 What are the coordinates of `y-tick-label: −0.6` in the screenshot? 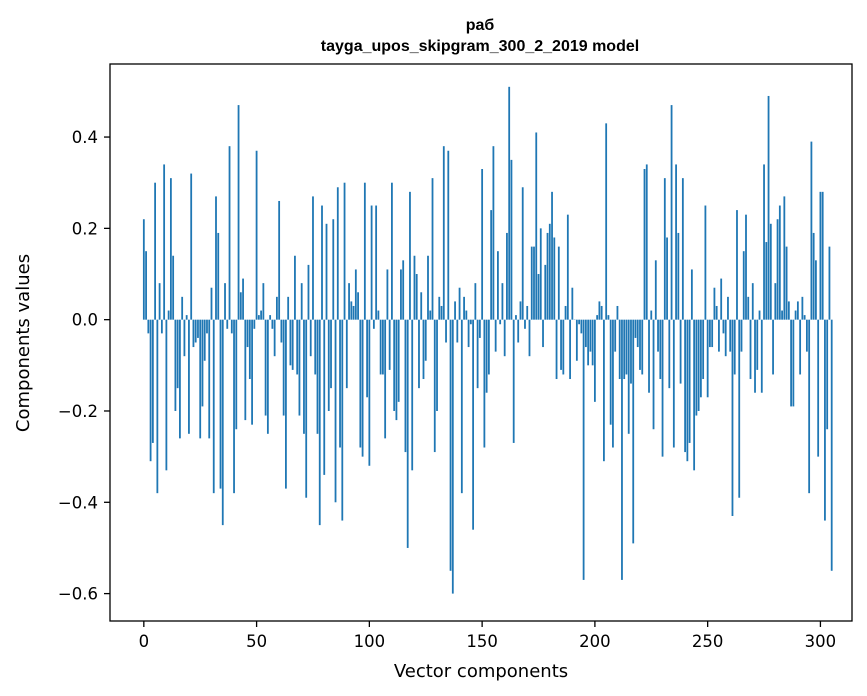 It's located at (78, 594).